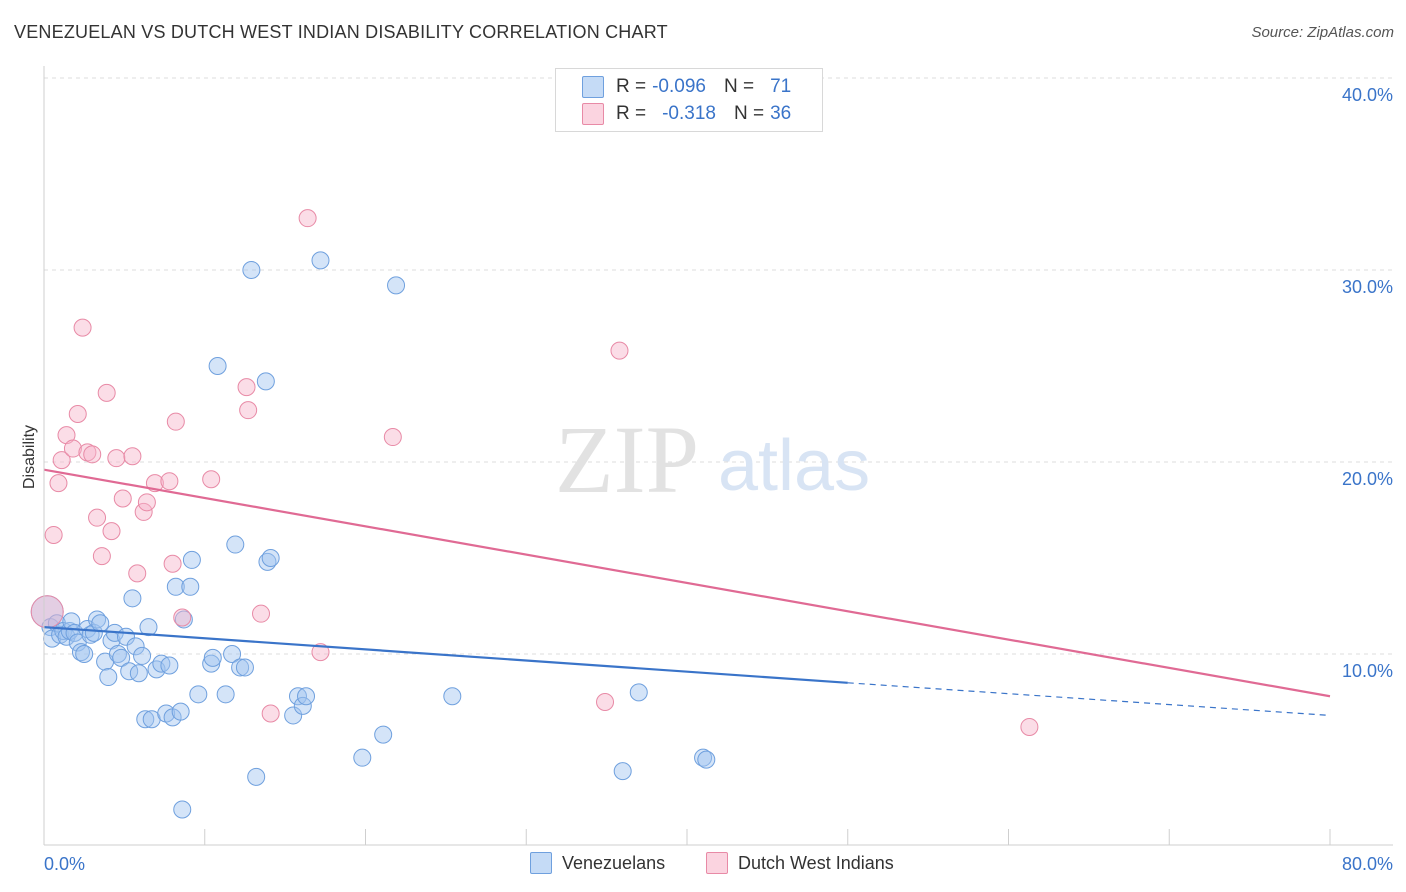 This screenshot has width=1406, height=892. I want to click on y-tick-label: 10.0%, so click(1367, 671).